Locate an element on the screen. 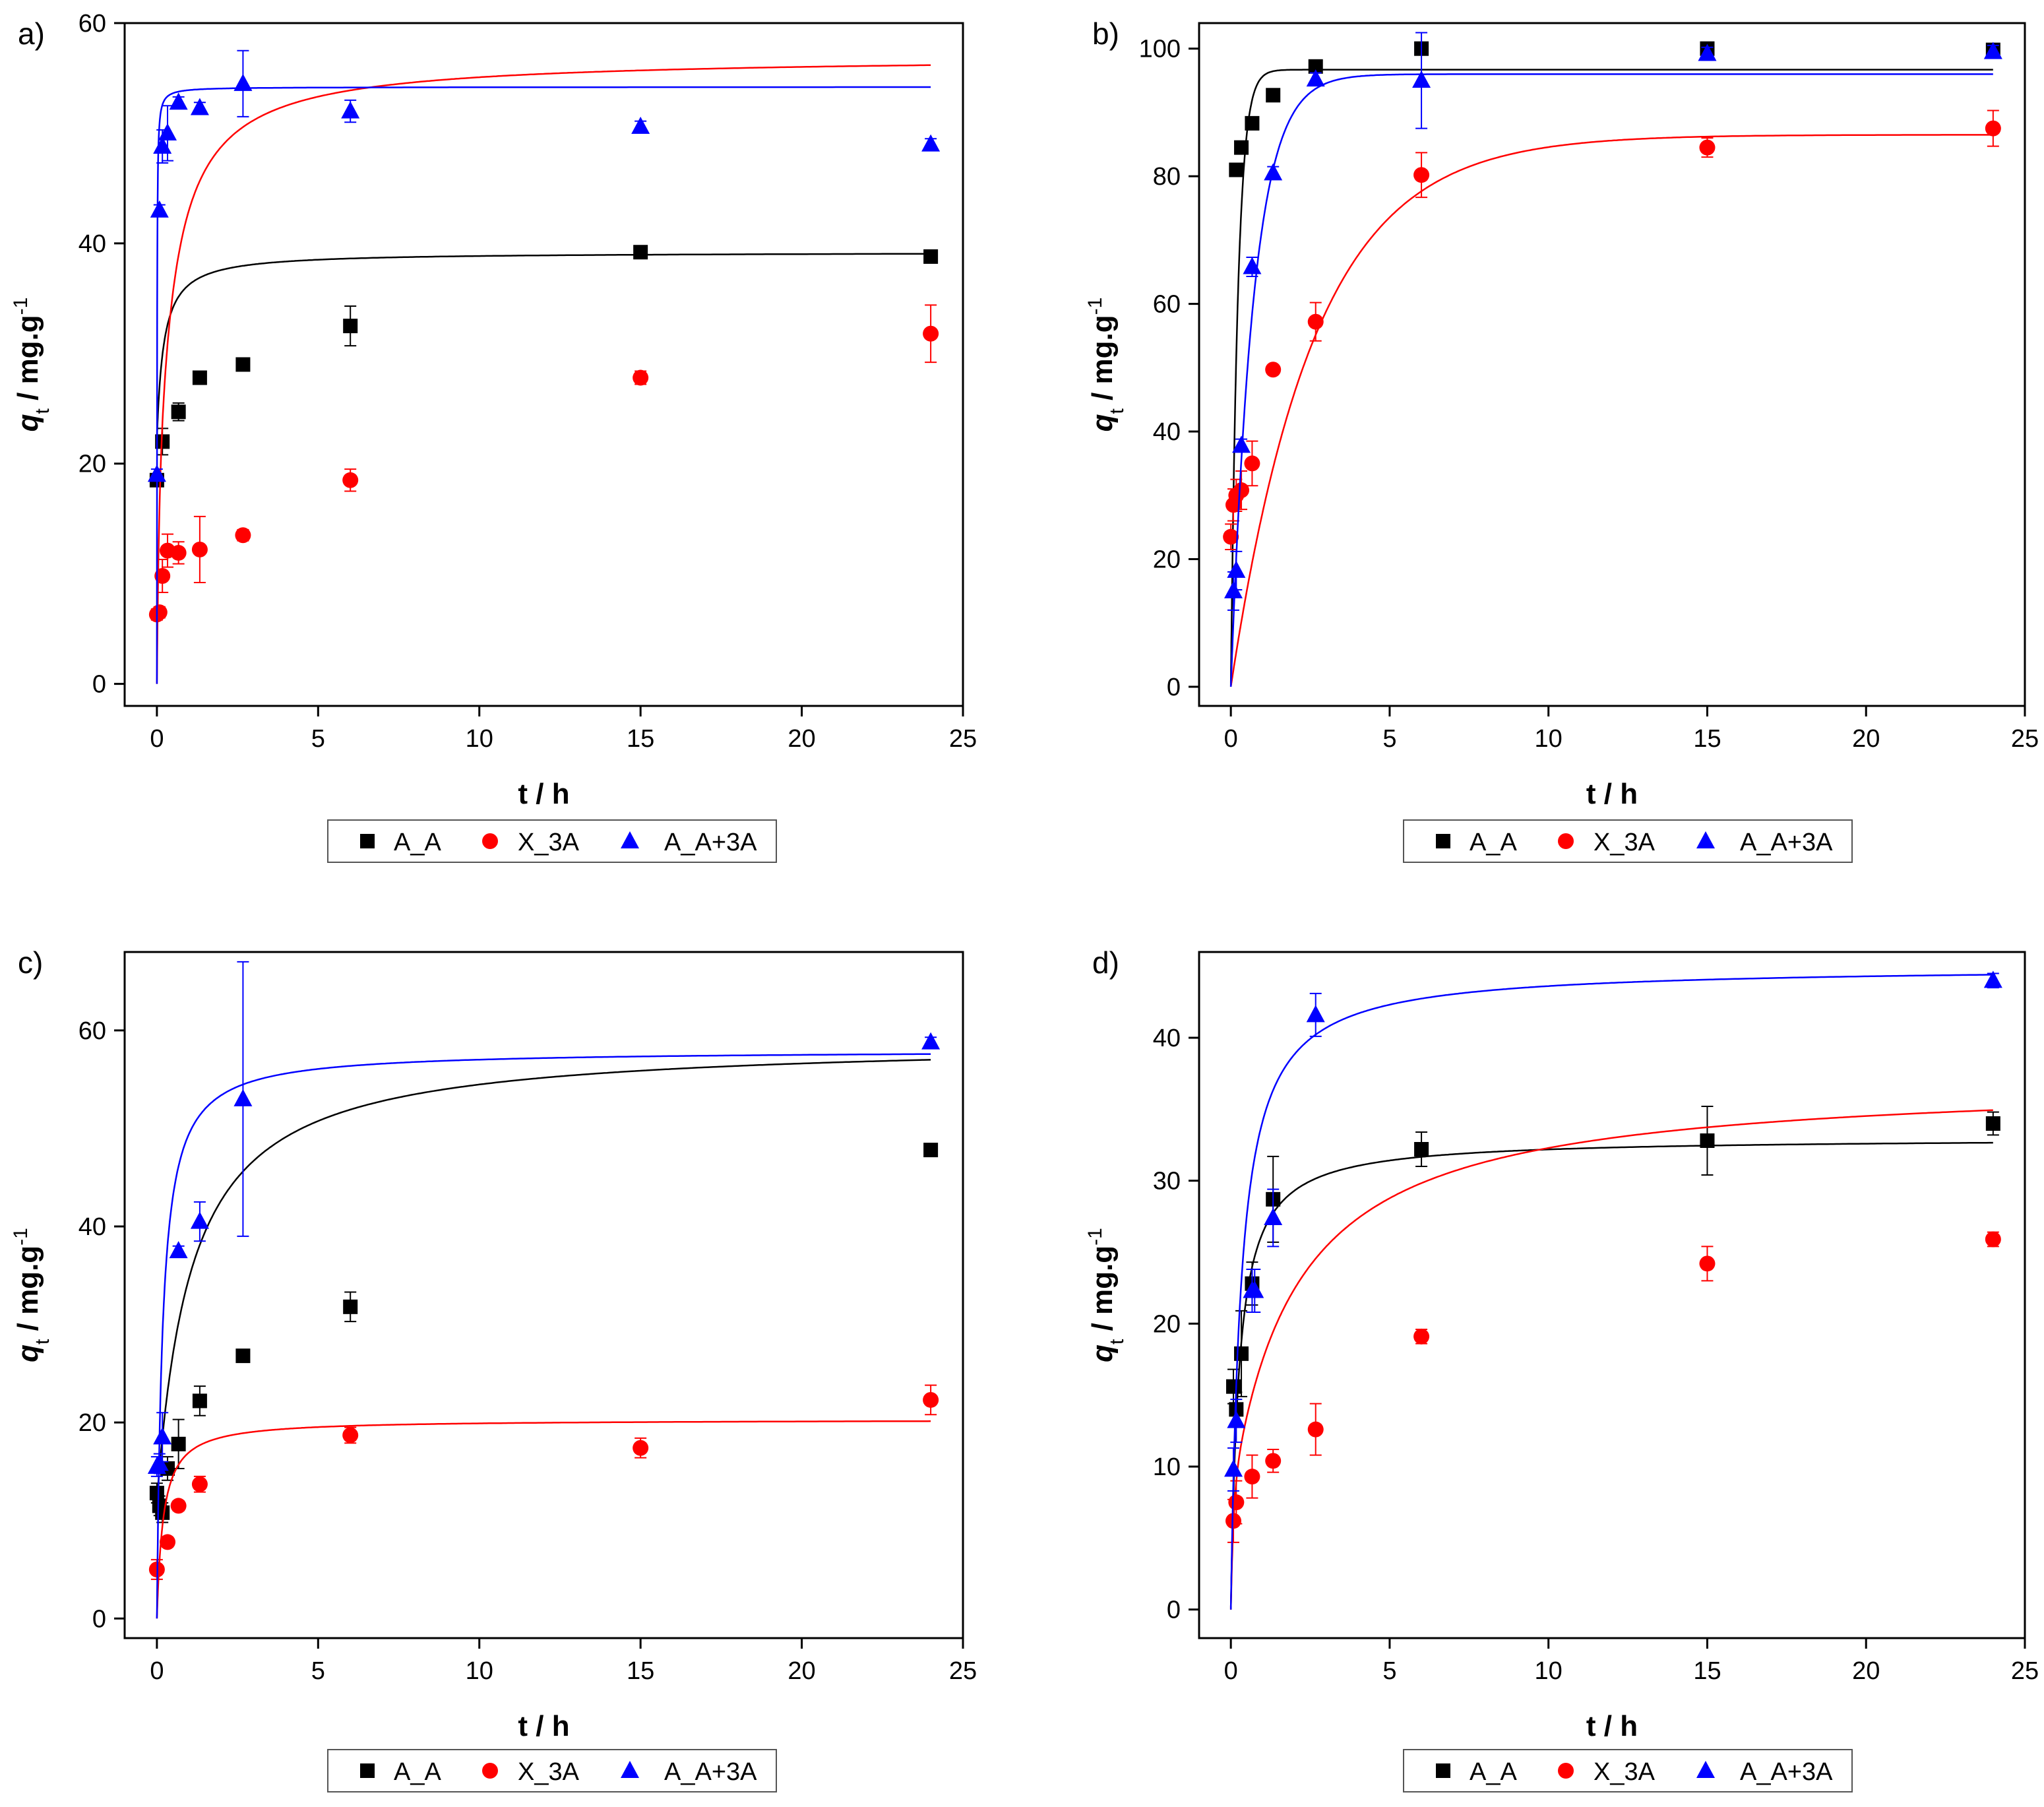  panel-label: d) is located at coordinates (1105, 962).